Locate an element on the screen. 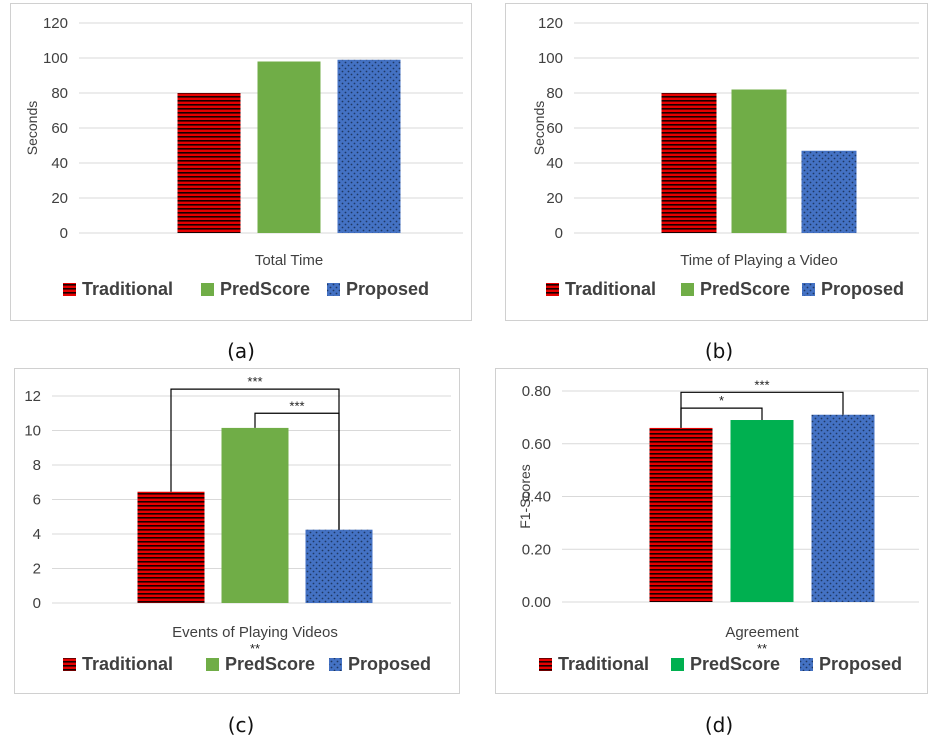 The height and width of the screenshot is (741, 936). x-category-label: Time of Playing a Video is located at coordinates (759, 260).